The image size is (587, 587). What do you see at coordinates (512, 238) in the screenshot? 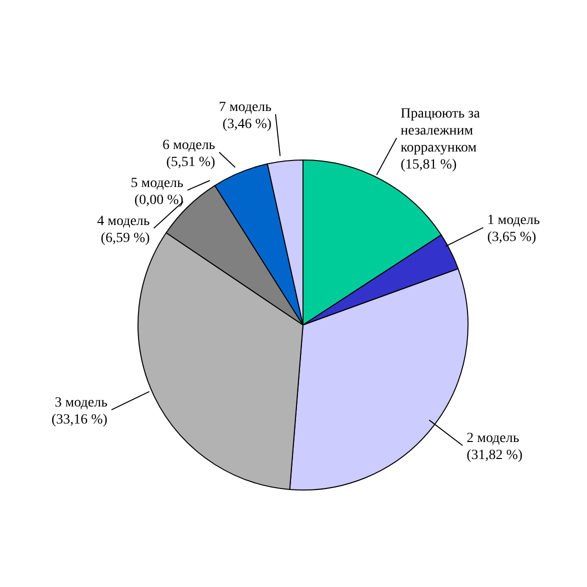
I see `data-label: (3,65 %)` at bounding box center [512, 238].